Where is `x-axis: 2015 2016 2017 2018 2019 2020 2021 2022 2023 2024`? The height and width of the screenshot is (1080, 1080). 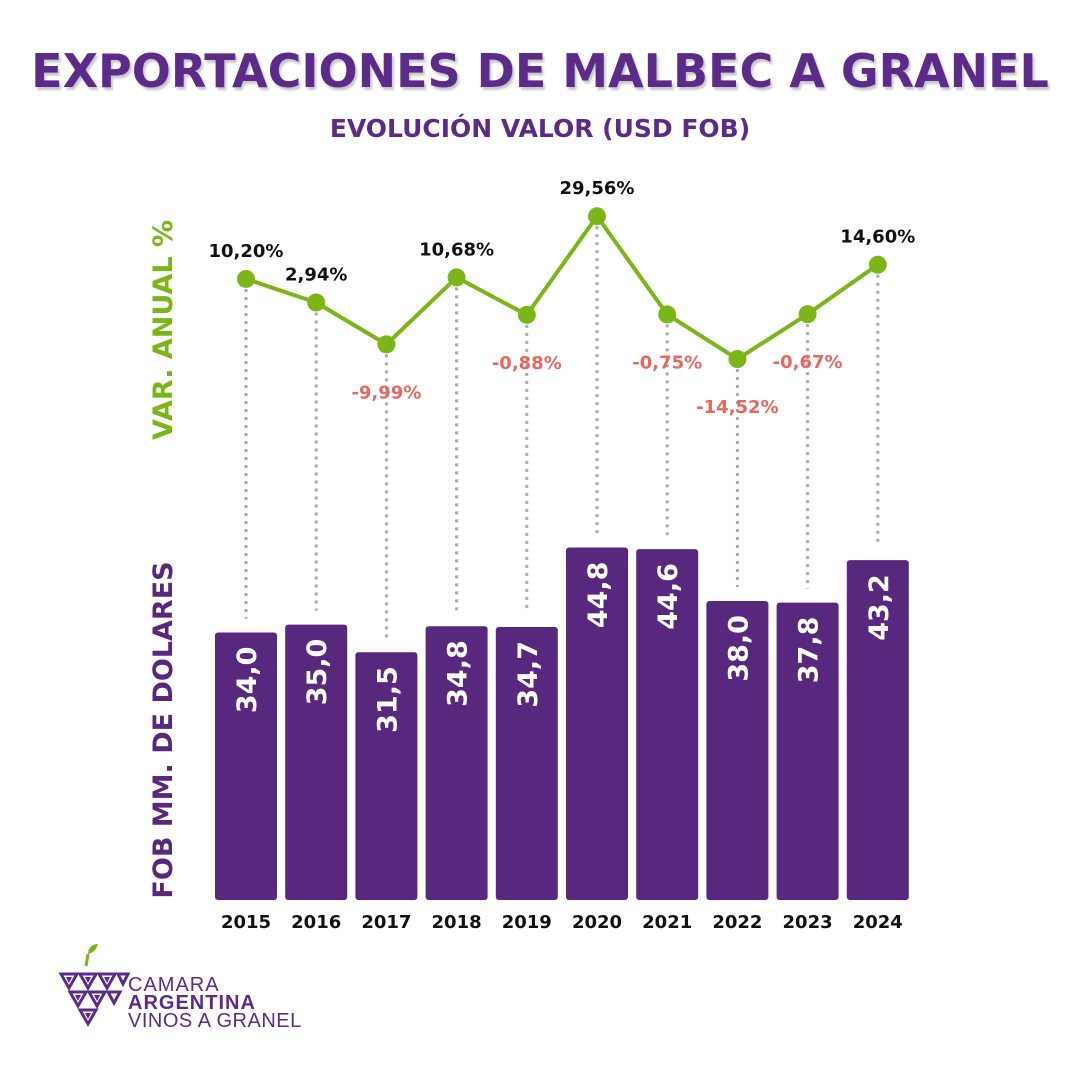 x-axis: 2015 2016 2017 2018 2019 2020 2021 2022 2023 2024 is located at coordinates (562, 922).